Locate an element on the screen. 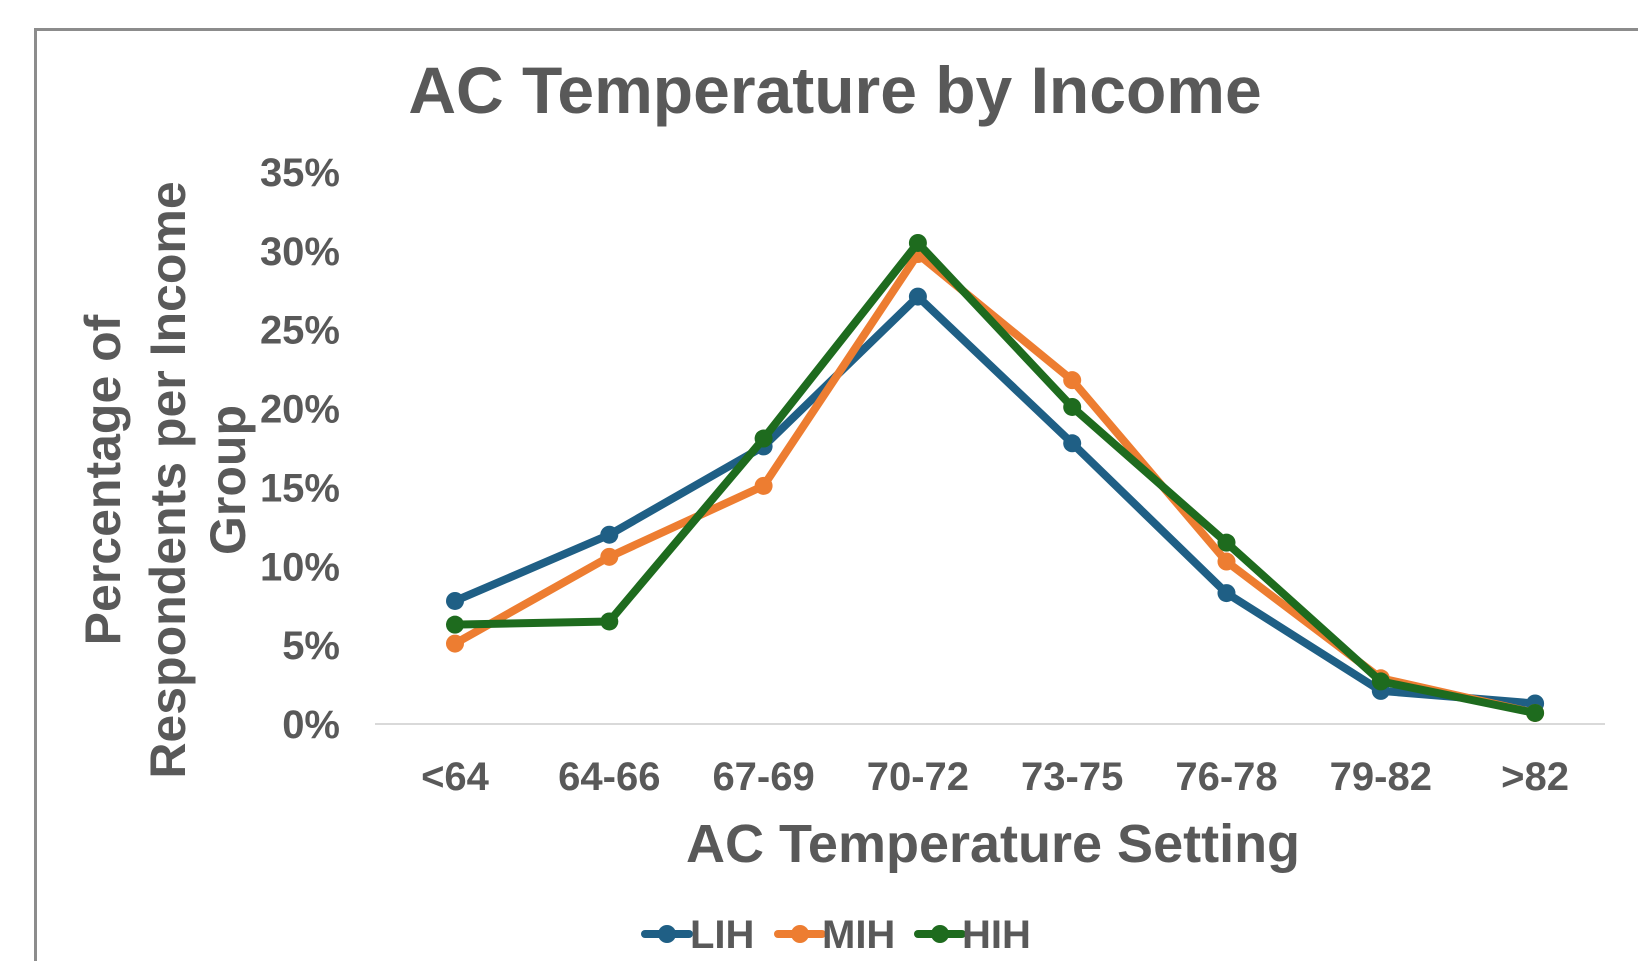 Image resolution: width=1638 pixels, height=961 pixels. y-tick-label: 5% is located at coordinates (311, 646).